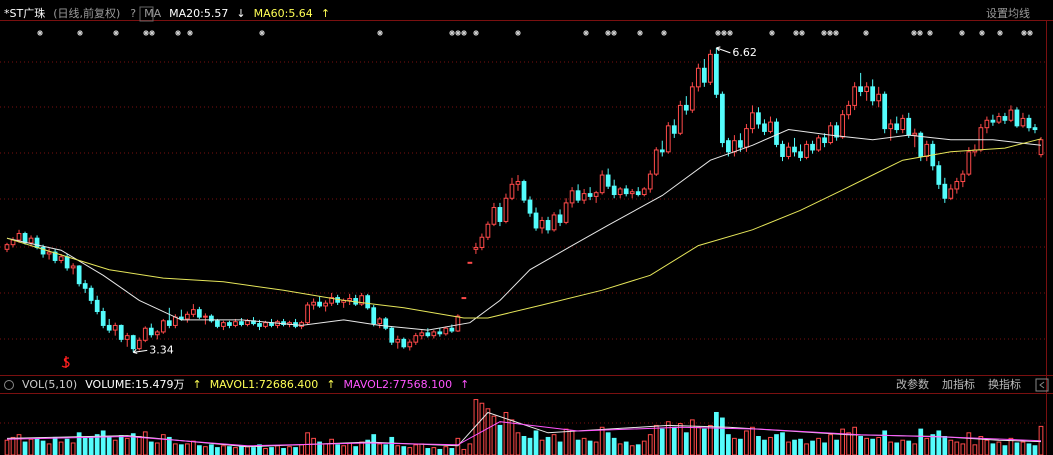  What do you see at coordinates (9, 385) in the screenshot?
I see `panel-icon` at bounding box center [9, 385].